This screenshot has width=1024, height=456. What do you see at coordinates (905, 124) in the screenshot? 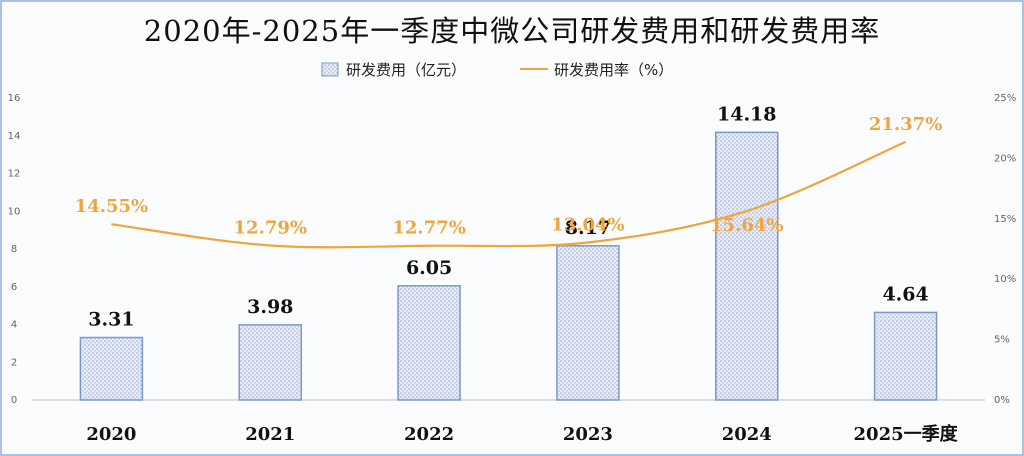
I see `rate-value-label: 21.37%` at bounding box center [905, 124].